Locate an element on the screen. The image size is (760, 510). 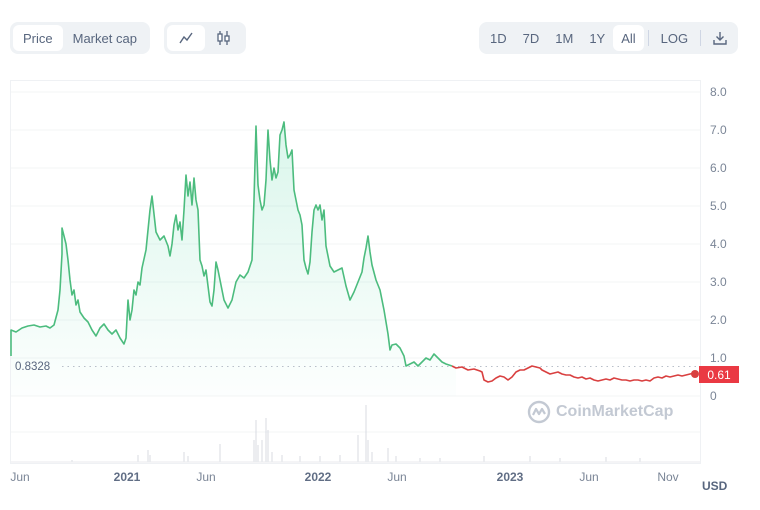
range-all-button: All is located at coordinates (628, 38).